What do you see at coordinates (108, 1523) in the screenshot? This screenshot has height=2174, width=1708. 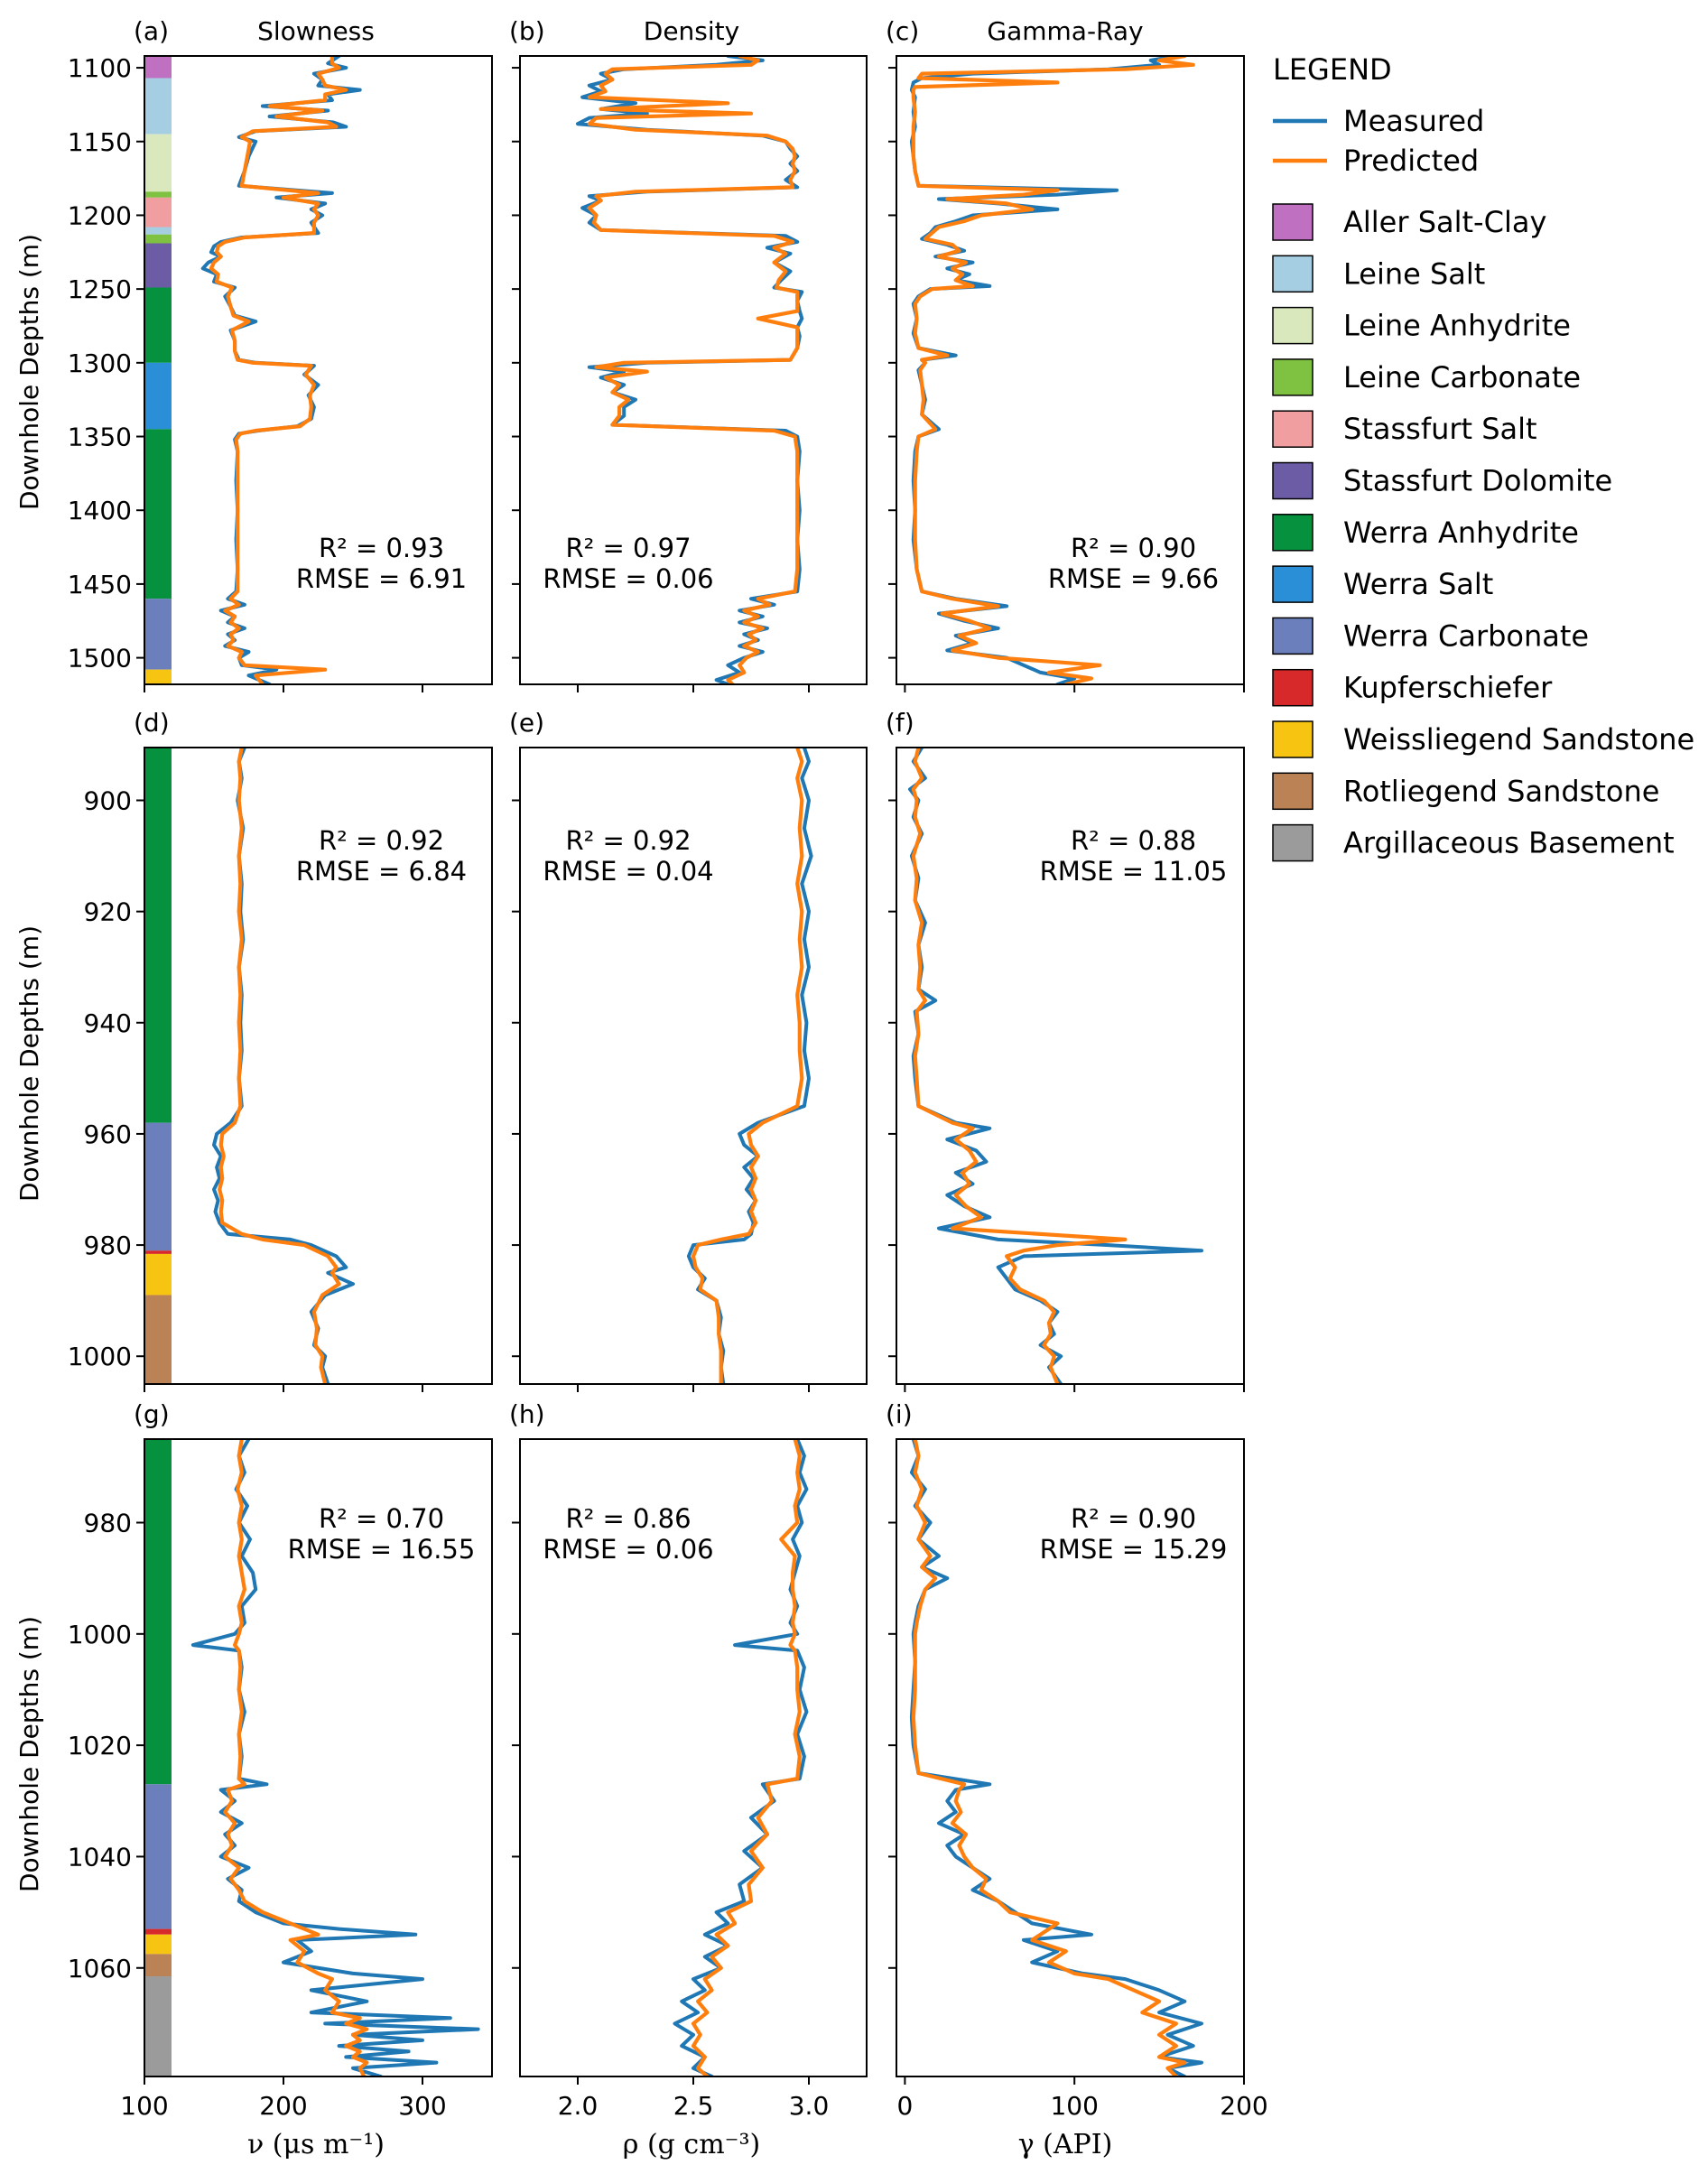 I see `y-tick-label: 980` at bounding box center [108, 1523].